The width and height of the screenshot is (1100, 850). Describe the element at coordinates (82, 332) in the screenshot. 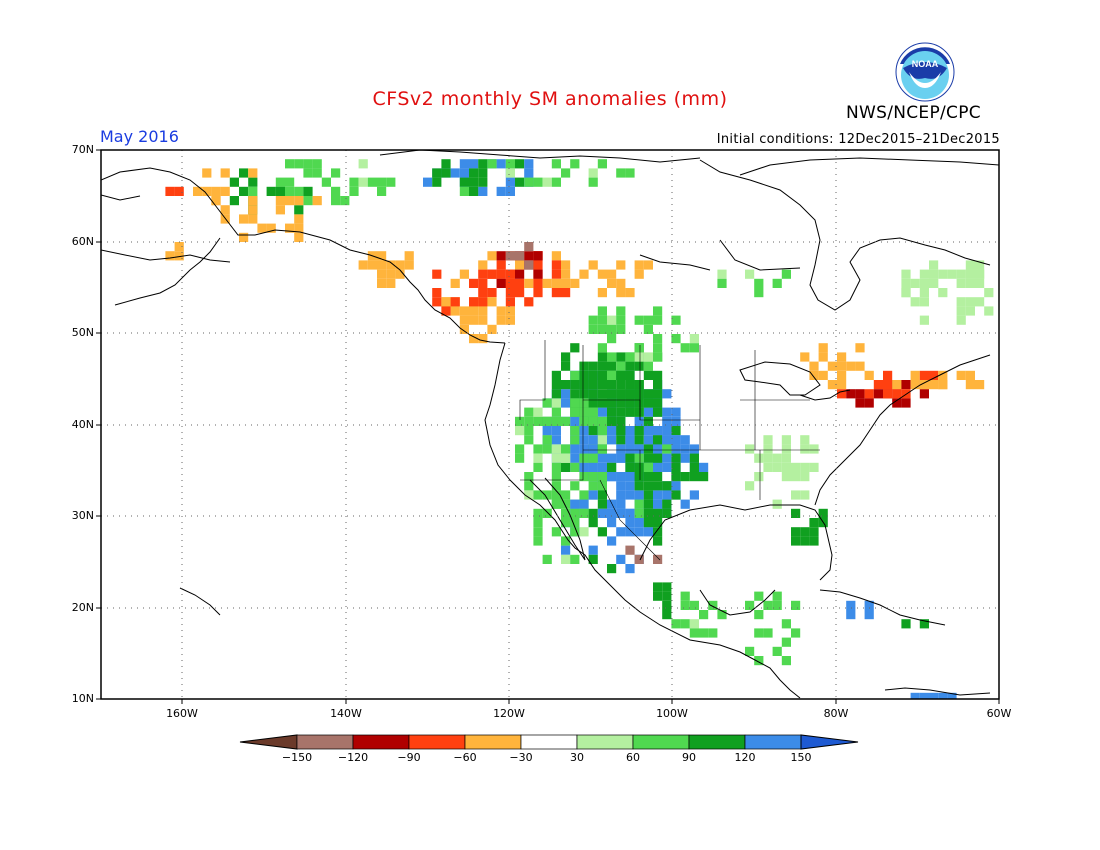

I see `lat-label: 50N` at that location.